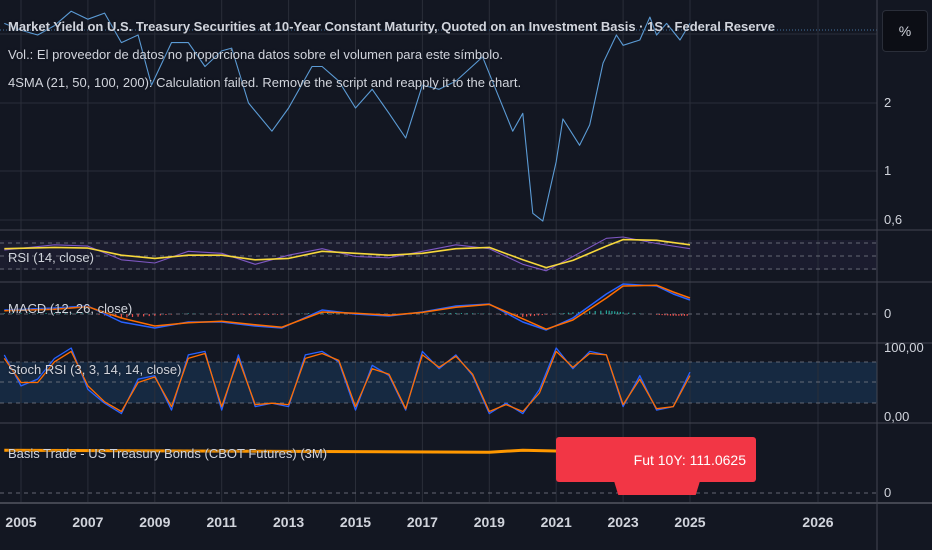 The image size is (932, 550). What do you see at coordinates (656, 459) in the screenshot?
I see `futures-price-label: Fut 10Y: 111.0625` at bounding box center [656, 459].